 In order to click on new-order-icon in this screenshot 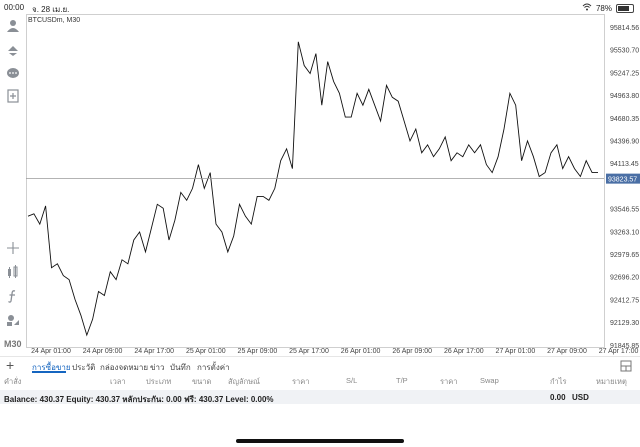, I will do `click(13, 96)`.